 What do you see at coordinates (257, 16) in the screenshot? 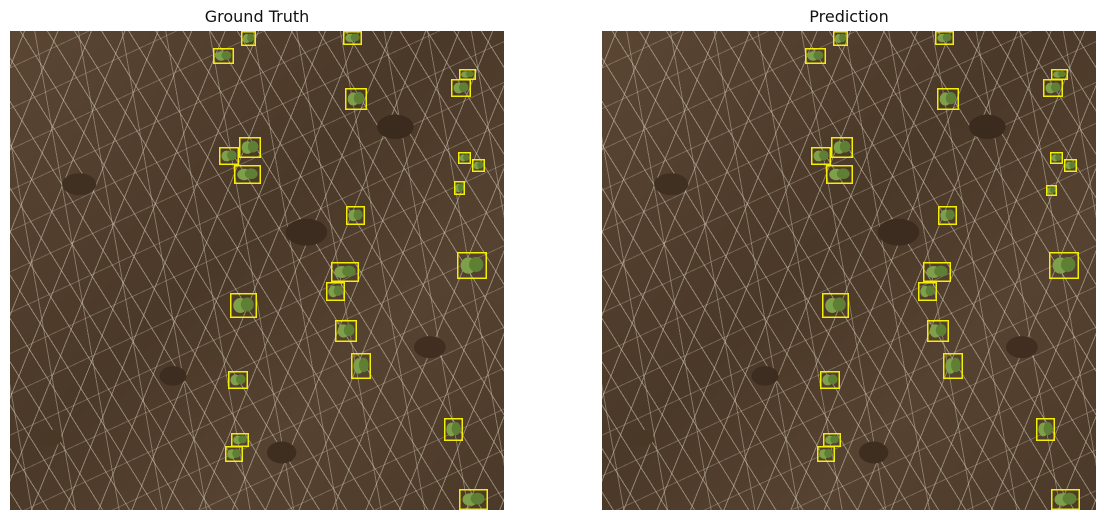
I see `panel-title-ground-truth: Ground Truth` at bounding box center [257, 16].